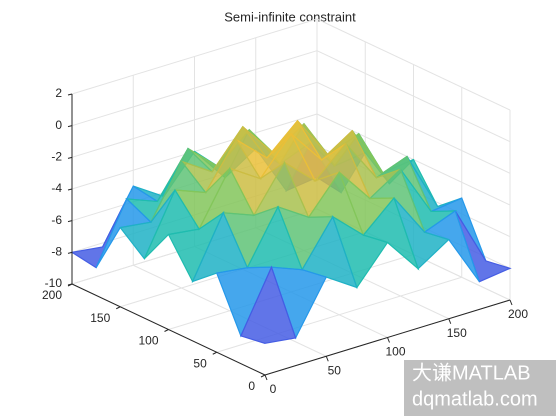  What do you see at coordinates (335, 370) in the screenshot?
I see `x-tick-label: 50` at bounding box center [335, 370].